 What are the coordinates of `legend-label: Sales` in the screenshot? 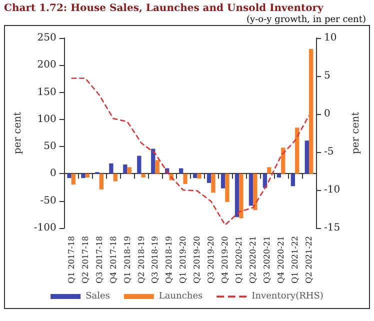 It's located at (98, 297).